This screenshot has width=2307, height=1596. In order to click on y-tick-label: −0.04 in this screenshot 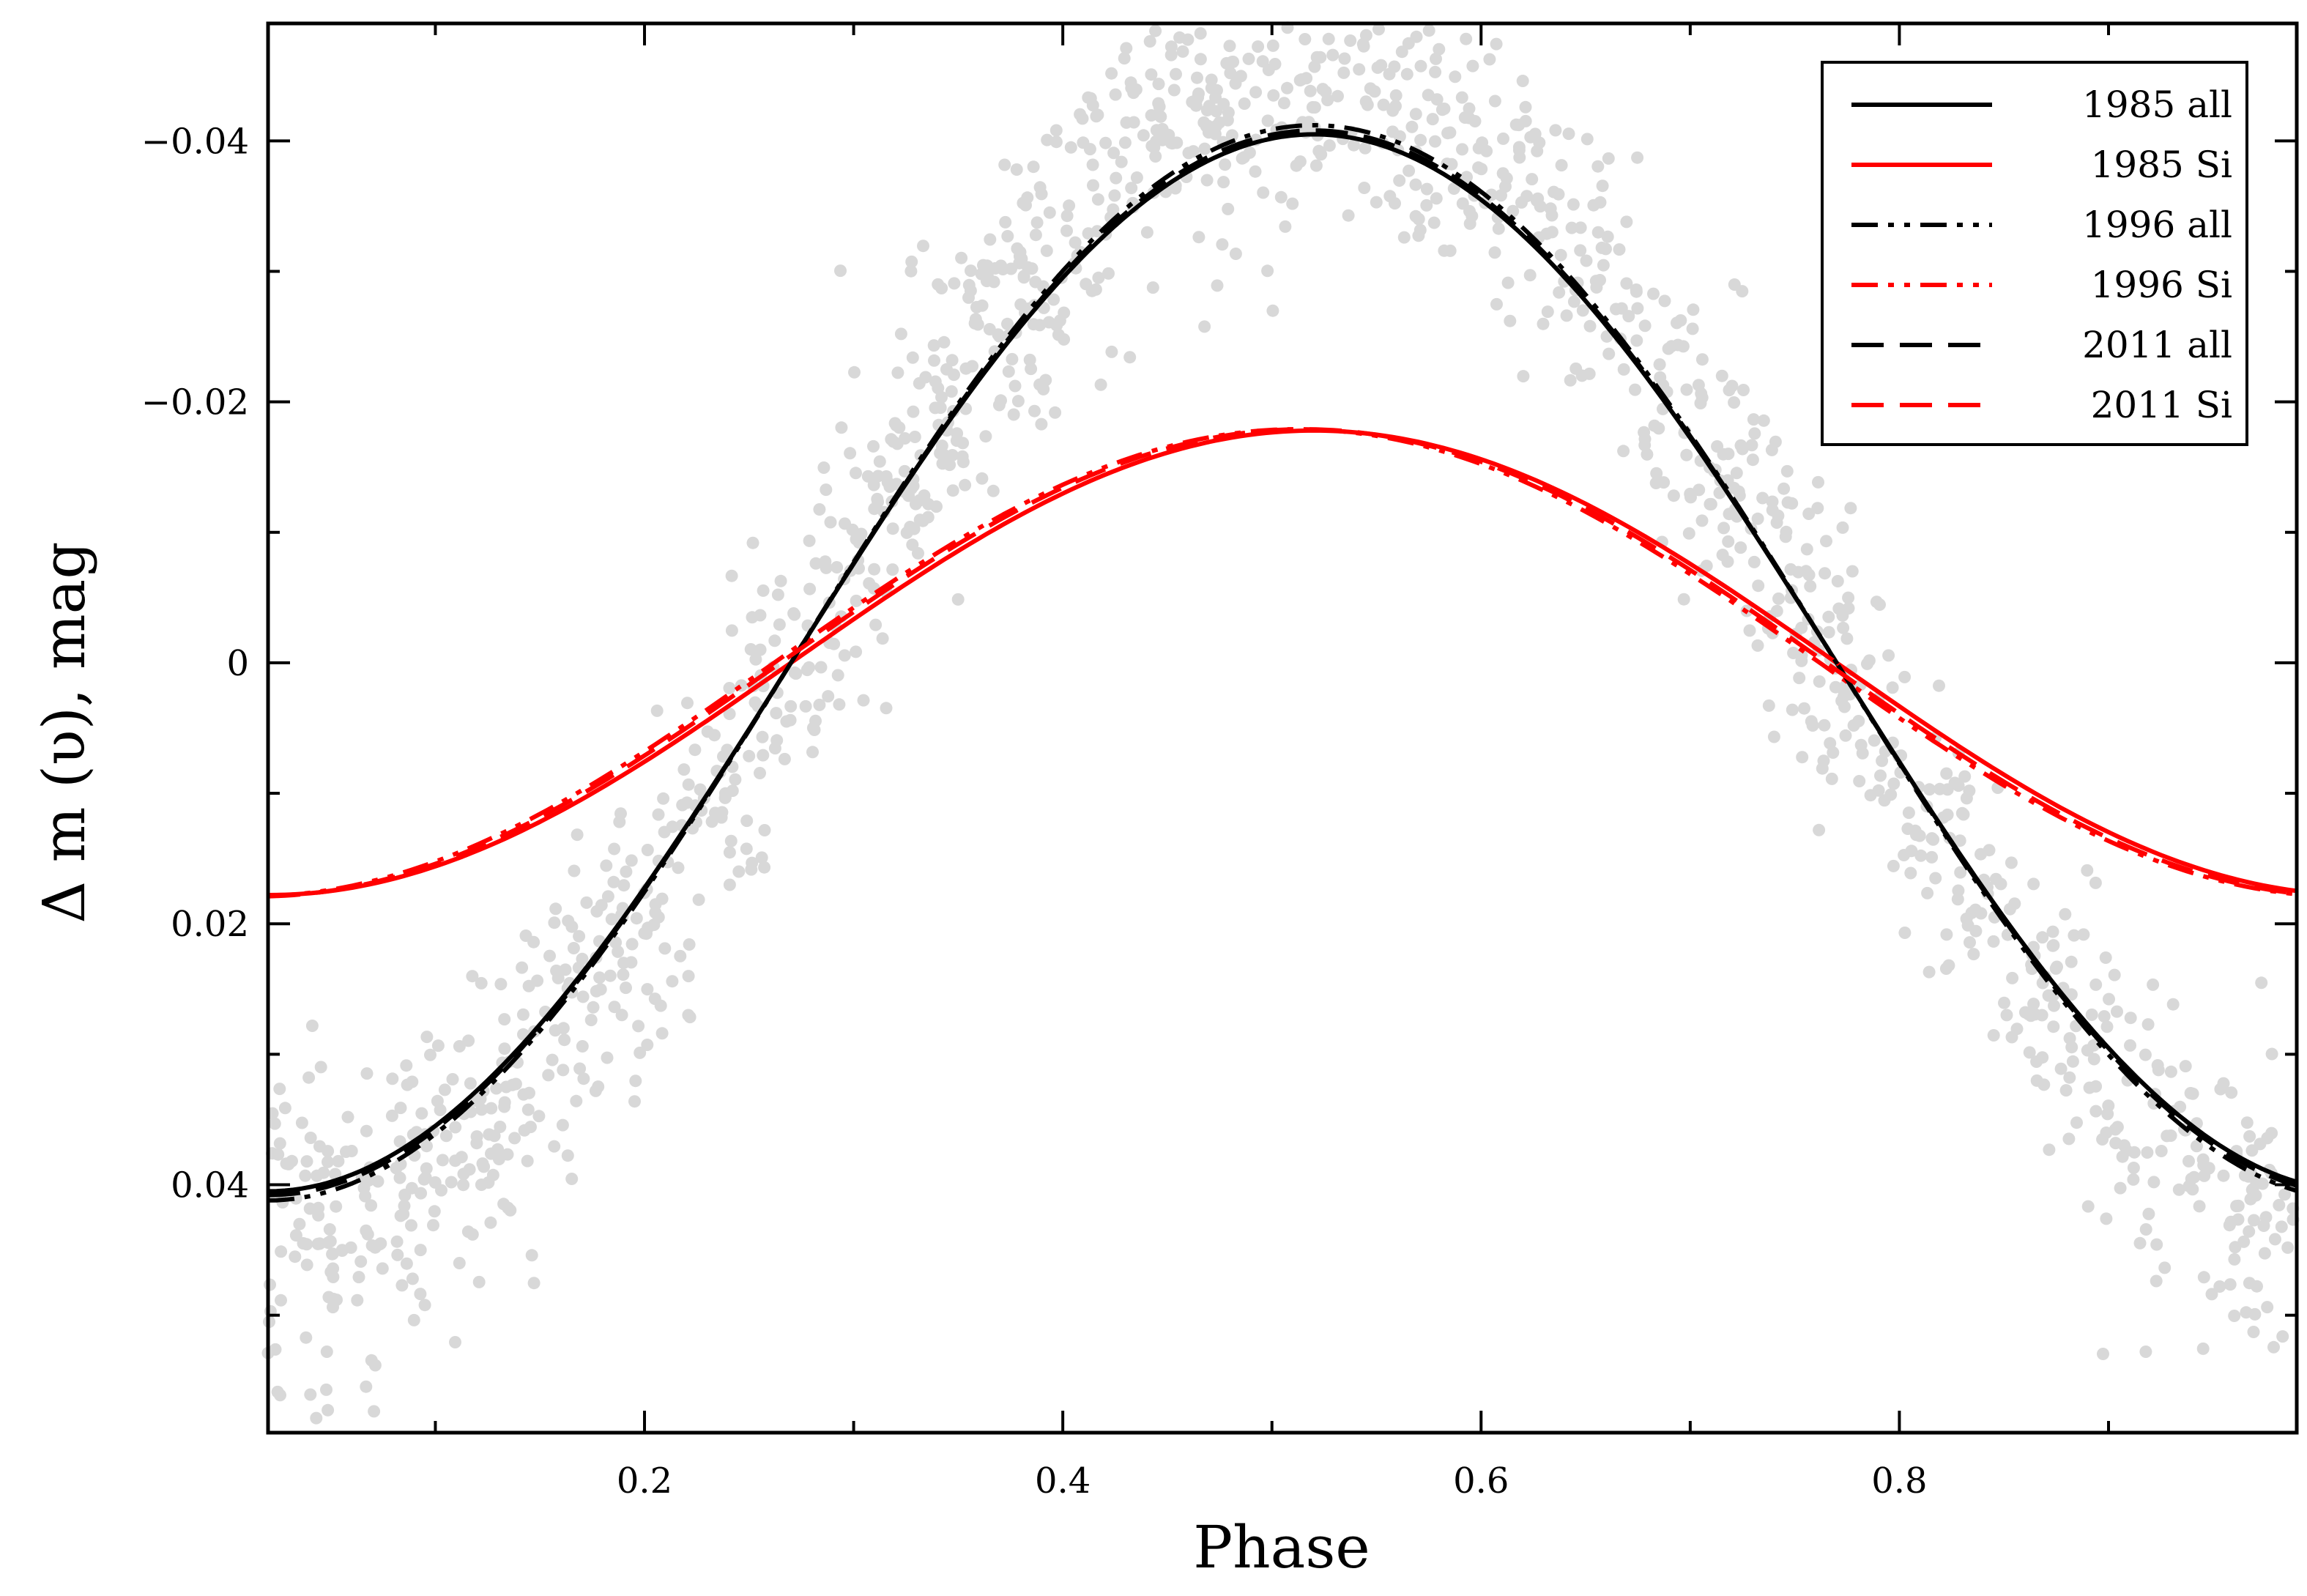, I will do `click(195, 141)`.